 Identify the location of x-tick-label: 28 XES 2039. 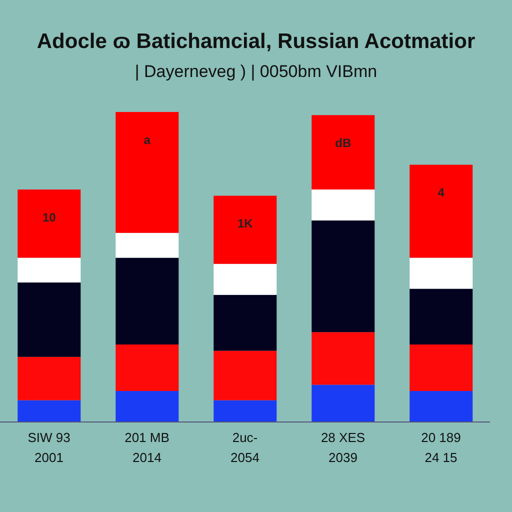
(343, 447).